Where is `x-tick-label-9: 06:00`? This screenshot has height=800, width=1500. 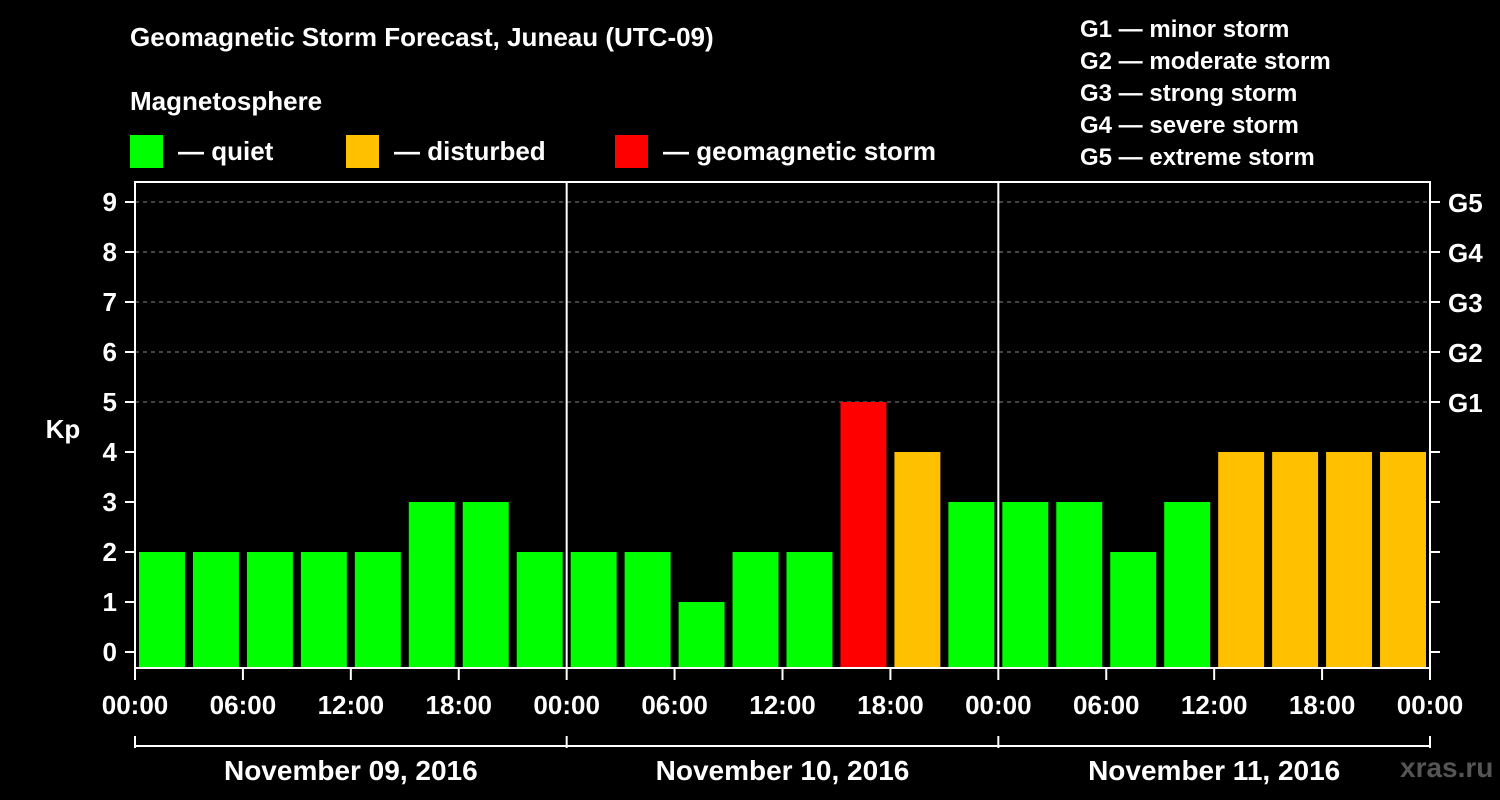 x-tick-label-9: 06:00 is located at coordinates (1106, 705).